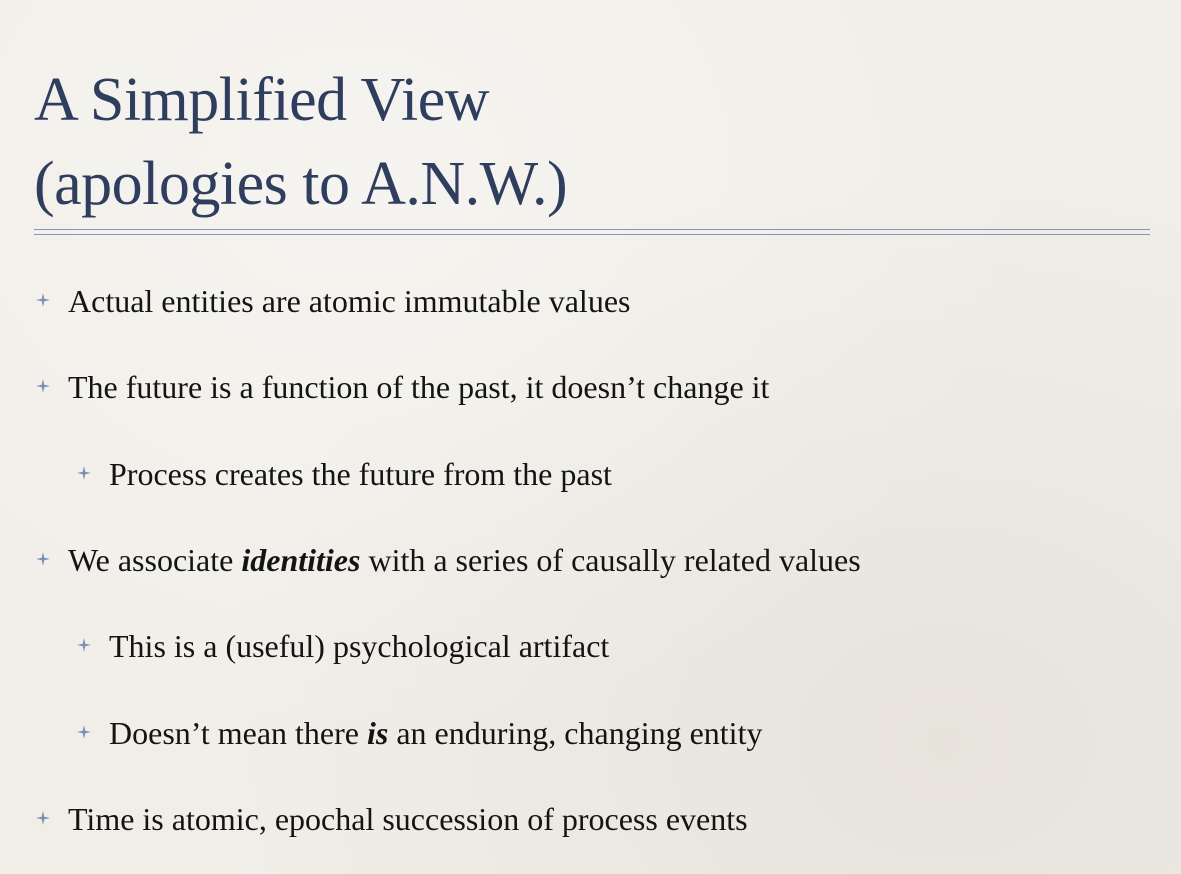 The height and width of the screenshot is (874, 1181). I want to click on bullet-text-post: with a series of causally related values, so click(610, 560).